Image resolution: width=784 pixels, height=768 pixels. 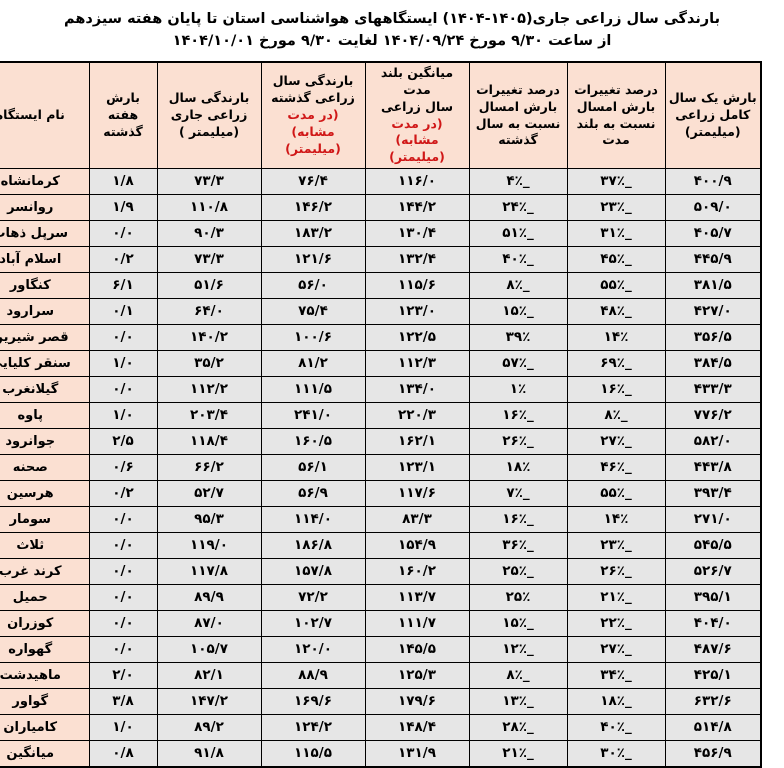 What do you see at coordinates (209, 442) in the screenshot?
I see `cell-current-year-rain: ۱۱۸/۴` at bounding box center [209, 442].